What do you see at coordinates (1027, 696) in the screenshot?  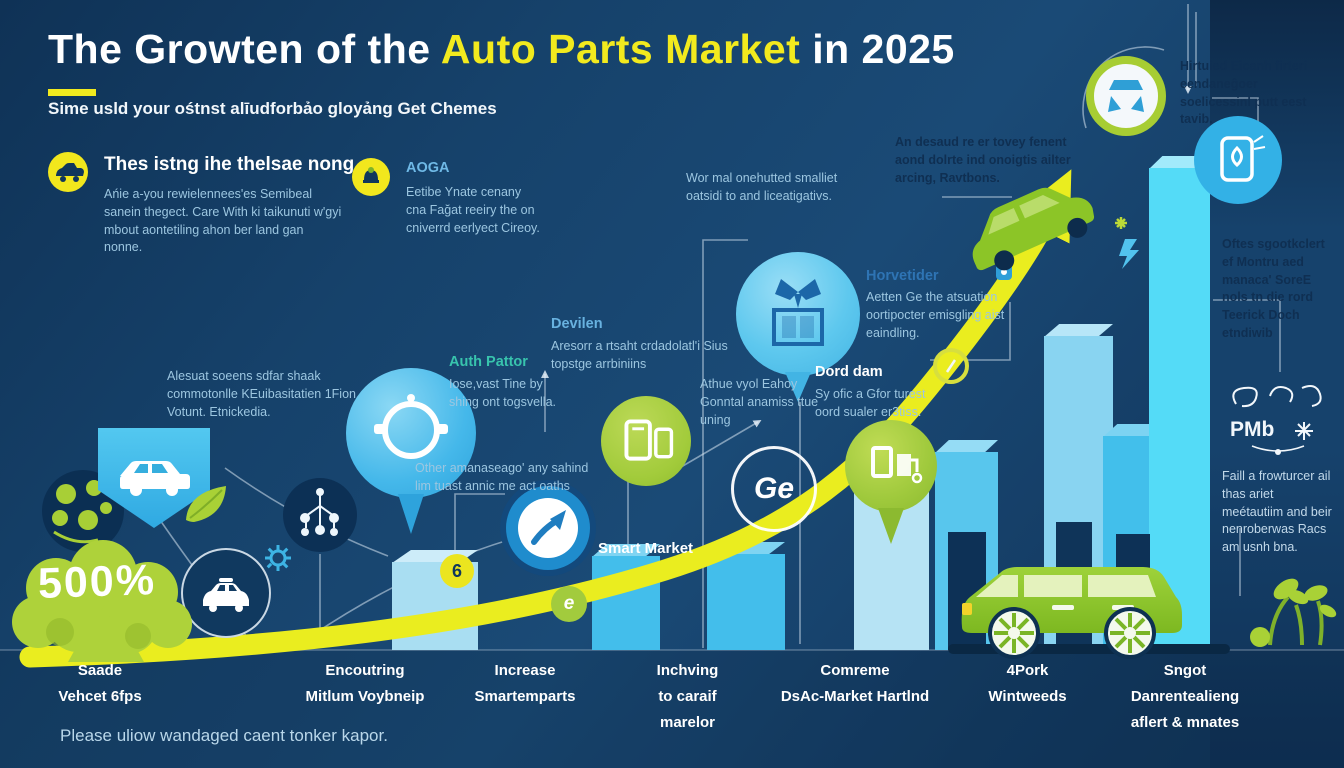 I see `bottom-label-line: Wintweeds` at bounding box center [1027, 696].